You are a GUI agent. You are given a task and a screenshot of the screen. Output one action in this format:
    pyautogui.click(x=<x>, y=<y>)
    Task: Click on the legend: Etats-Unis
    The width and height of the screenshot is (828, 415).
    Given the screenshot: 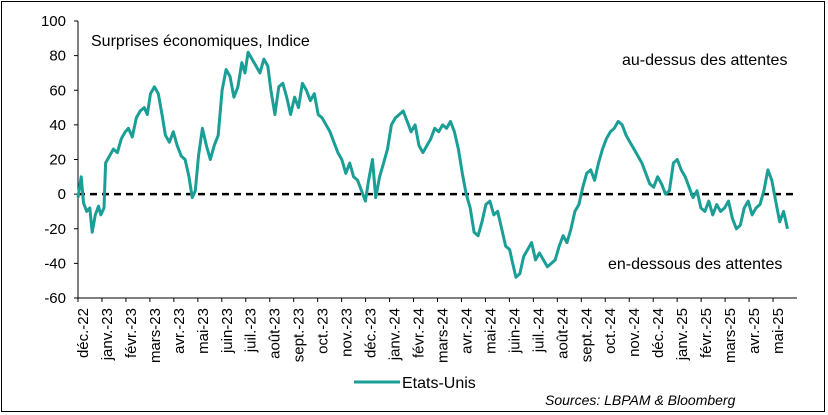 What is the action you would take?
    pyautogui.click(x=415, y=383)
    